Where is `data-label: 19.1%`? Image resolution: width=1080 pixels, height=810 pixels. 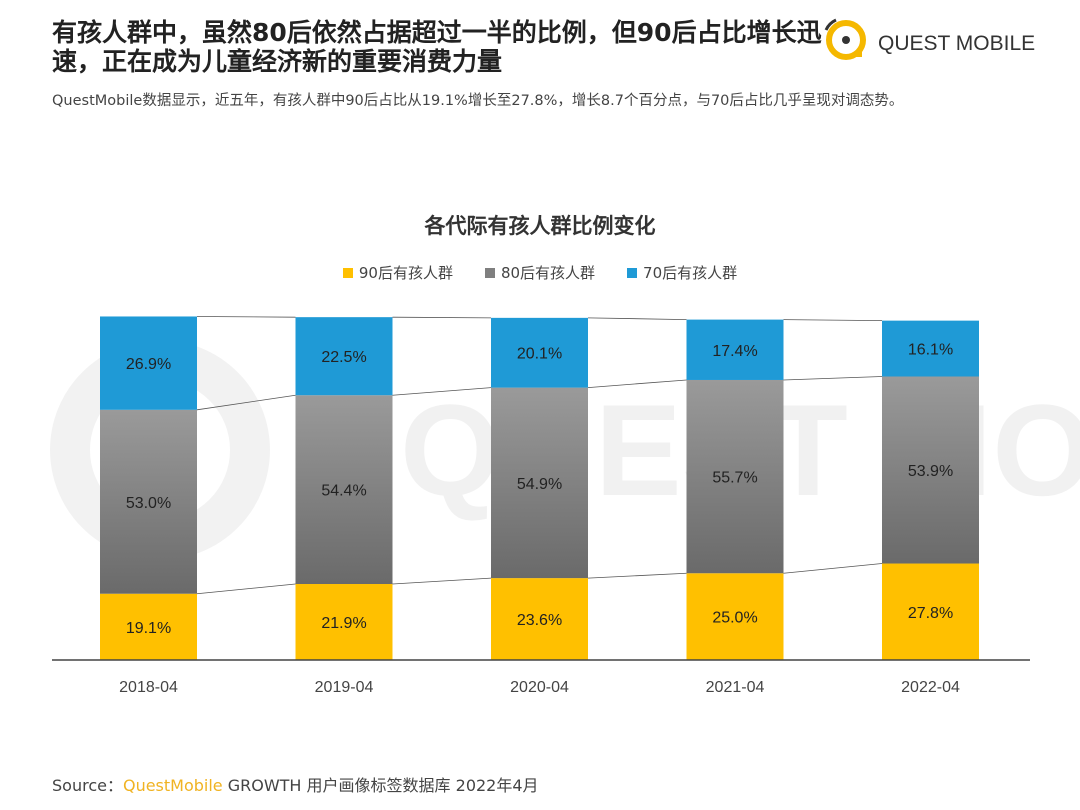
data-label: 19.1% is located at coordinates (148, 628).